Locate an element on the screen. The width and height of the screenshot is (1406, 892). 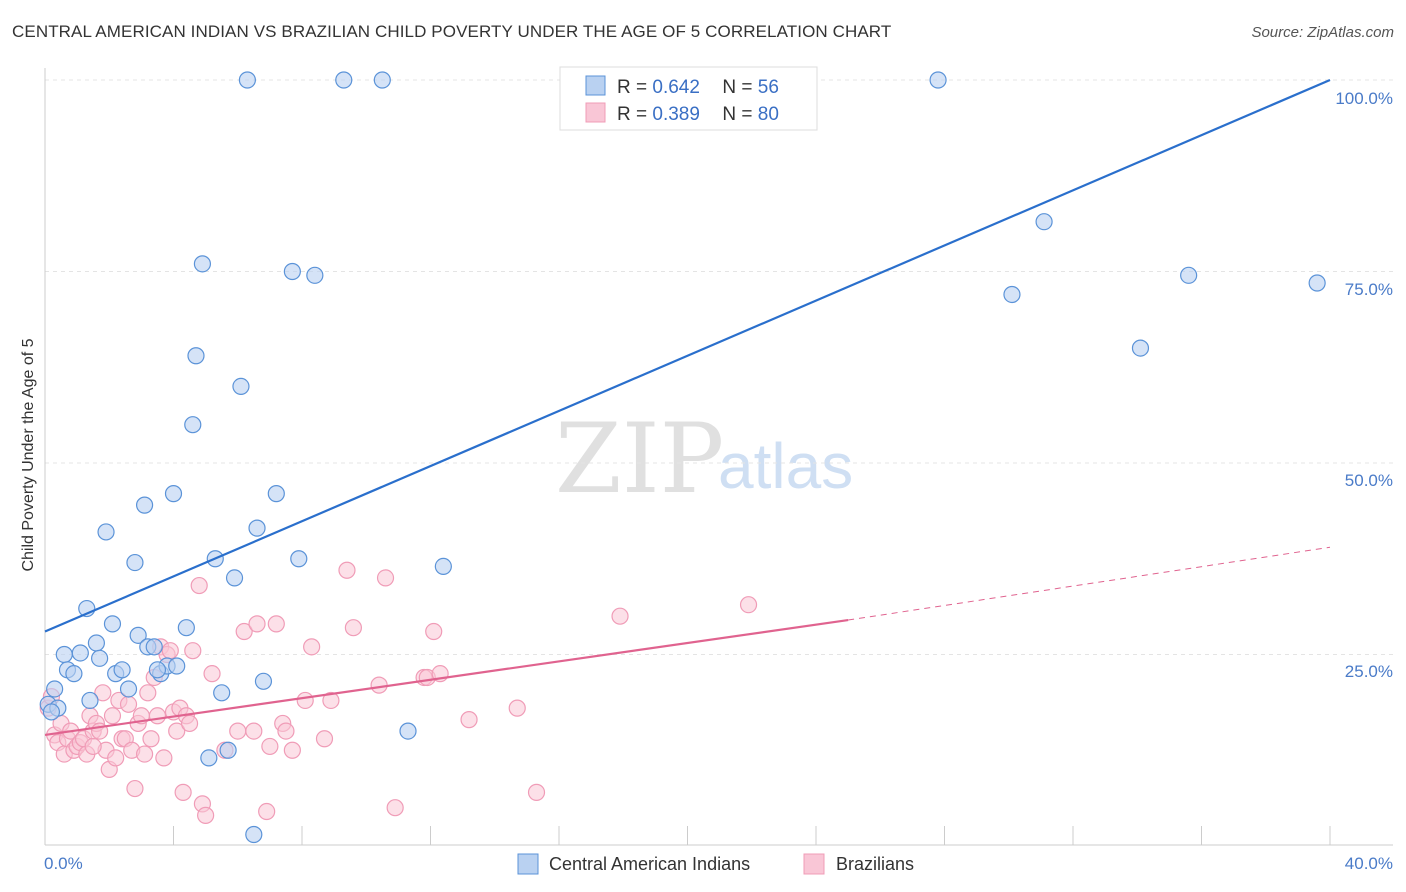
y-tick-75: 75.0% is located at coordinates (1369, 289).